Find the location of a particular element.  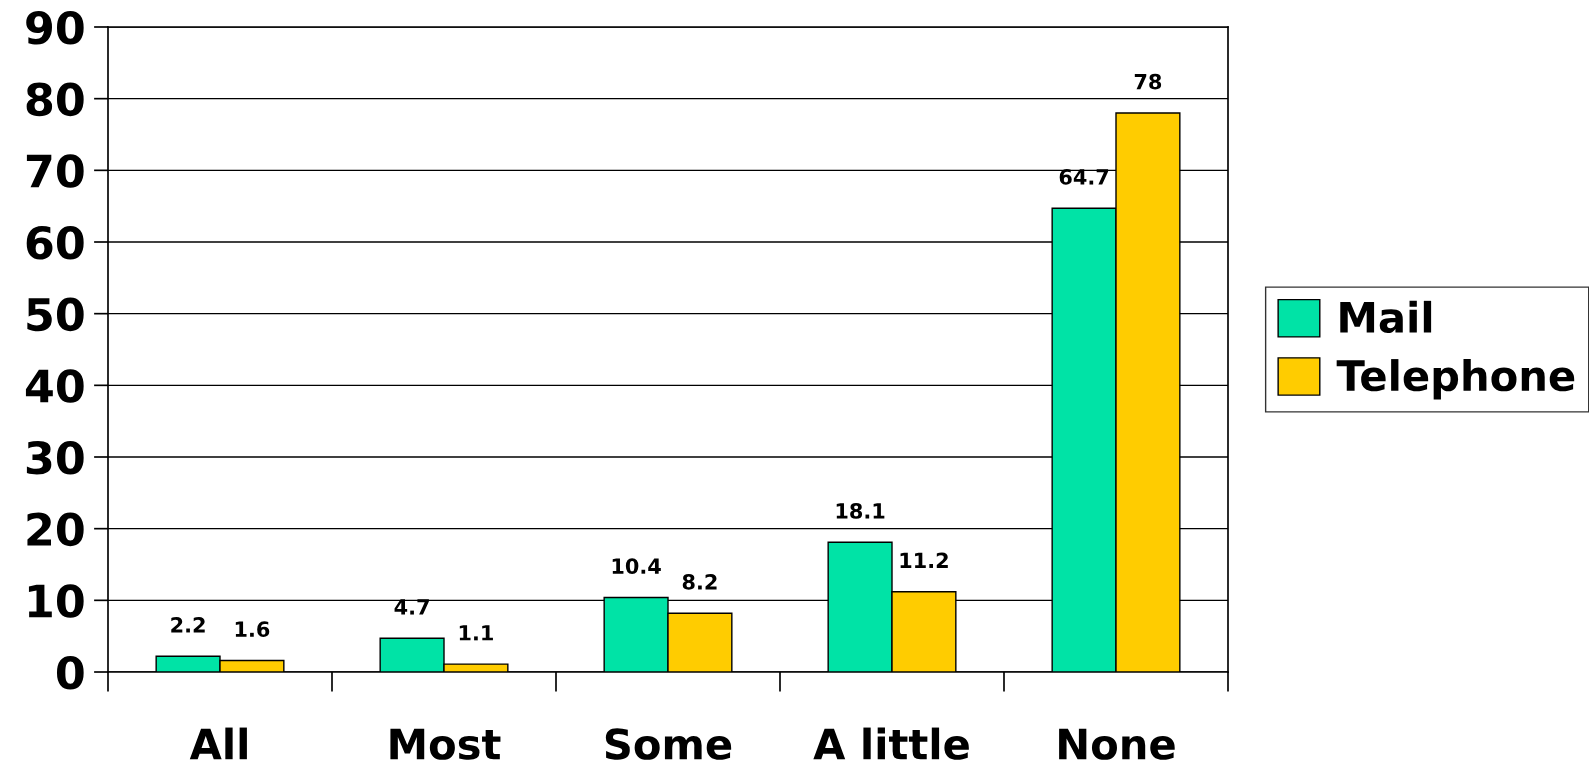

y-tick-label: 80 is located at coordinates (55, 99).